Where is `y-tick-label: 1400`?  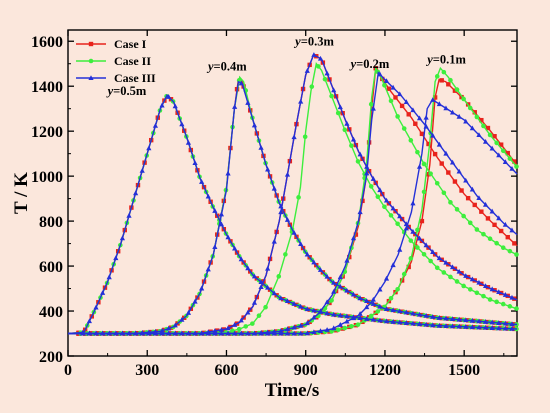 y-tick-label: 1400 is located at coordinates (47, 87).